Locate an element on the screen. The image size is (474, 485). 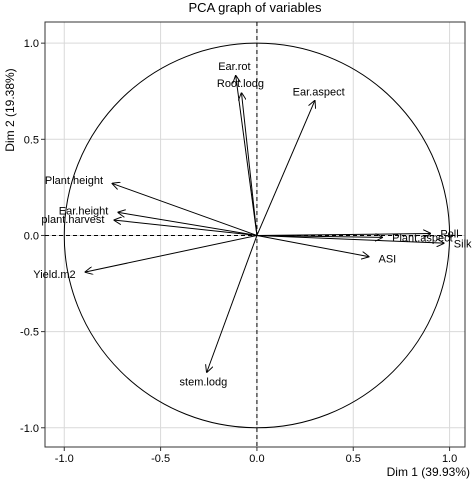
variable-label: Ear.height is located at coordinates (84, 212).